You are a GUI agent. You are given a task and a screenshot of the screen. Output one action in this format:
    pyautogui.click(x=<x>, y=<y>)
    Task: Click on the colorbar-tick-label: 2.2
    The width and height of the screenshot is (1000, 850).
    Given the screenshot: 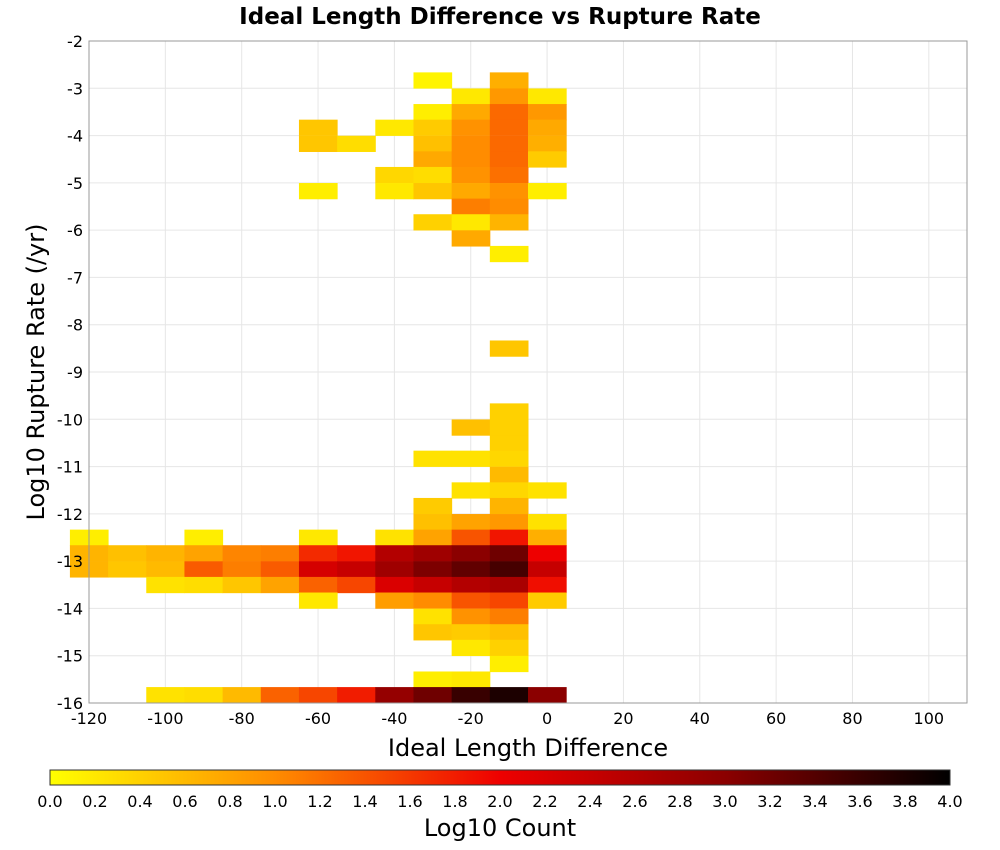 What is the action you would take?
    pyautogui.click(x=544, y=801)
    